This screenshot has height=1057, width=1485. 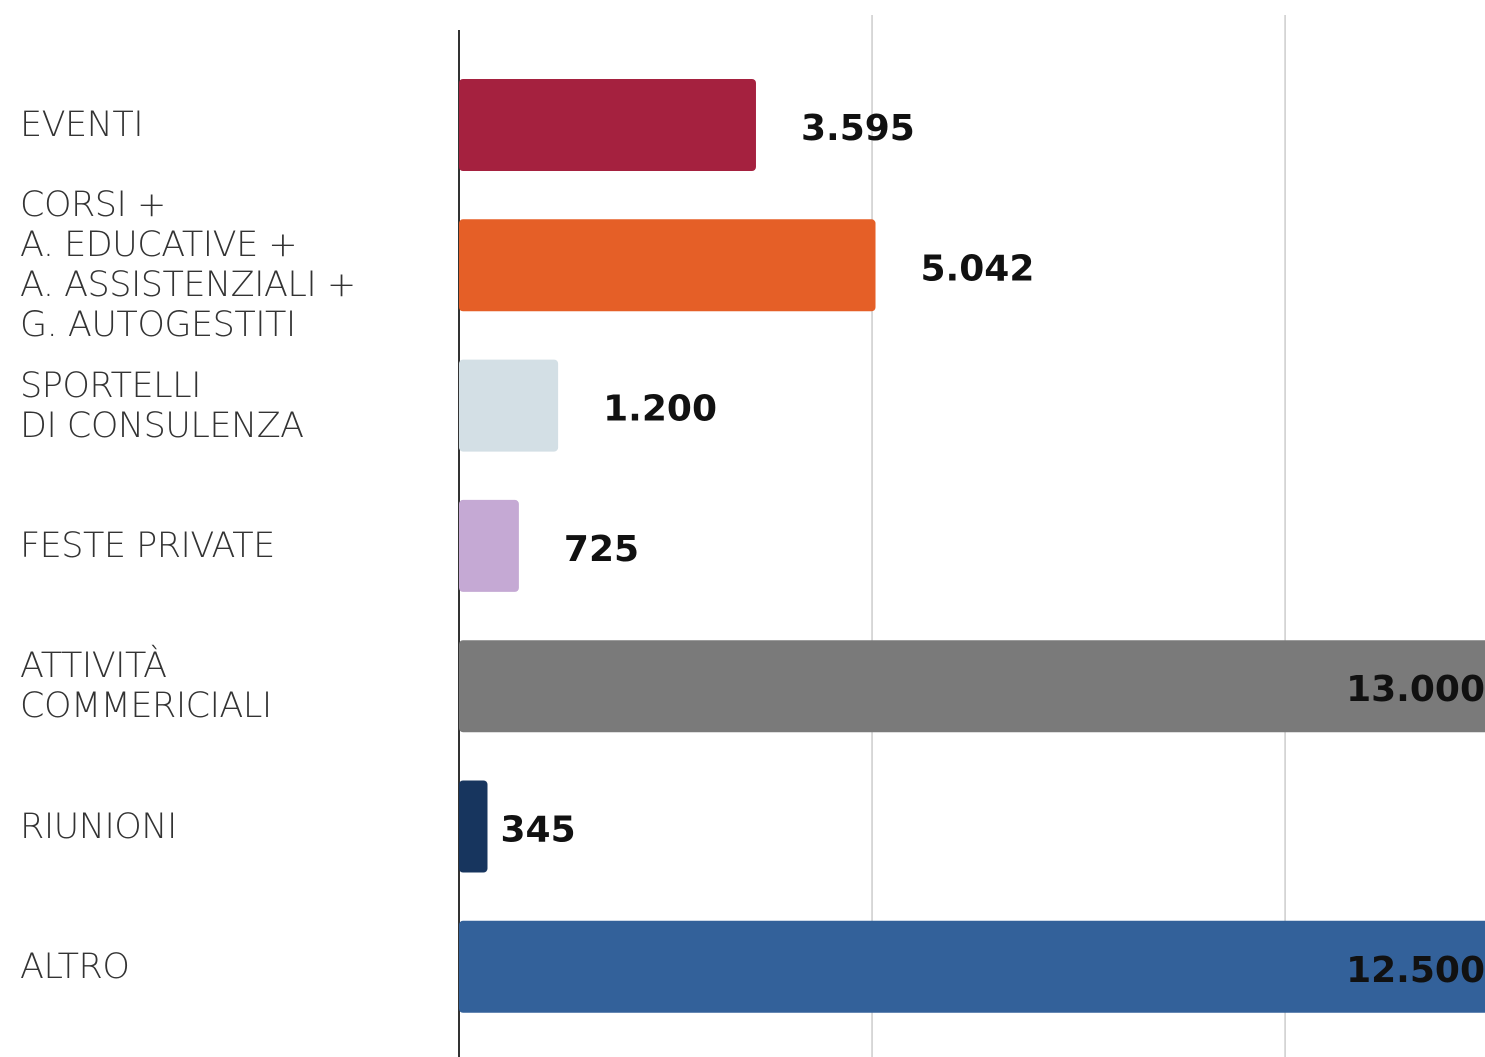 I want to click on category-label: FESTE PRIVATE, so click(x=147, y=545).